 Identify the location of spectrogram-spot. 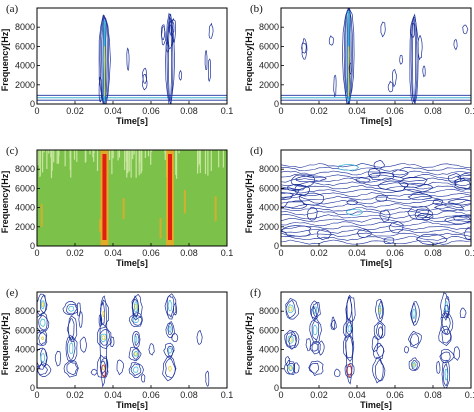
(41, 215).